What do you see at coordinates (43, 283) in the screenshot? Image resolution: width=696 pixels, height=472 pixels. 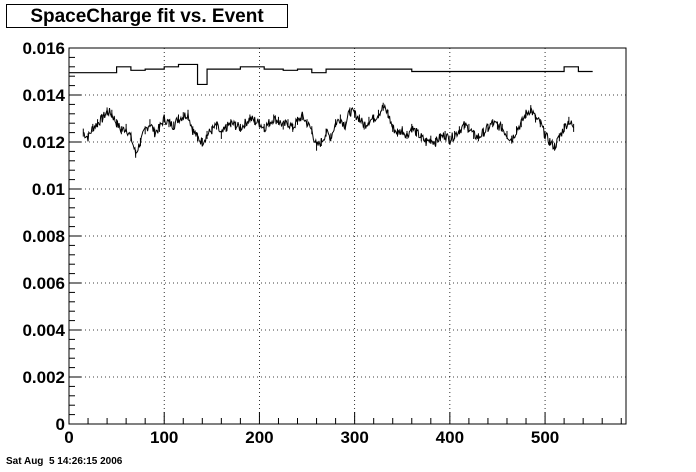 I see `y-tick-label-3: 0.006` at bounding box center [43, 283].